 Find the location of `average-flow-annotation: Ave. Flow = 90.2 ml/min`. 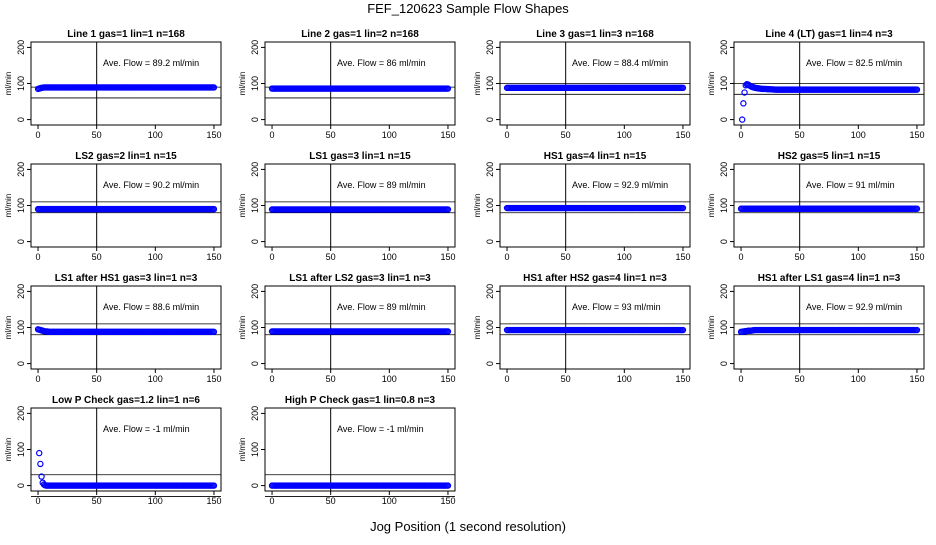

average-flow-annotation: Ave. Flow = 90.2 ml/min is located at coordinates (151, 185).